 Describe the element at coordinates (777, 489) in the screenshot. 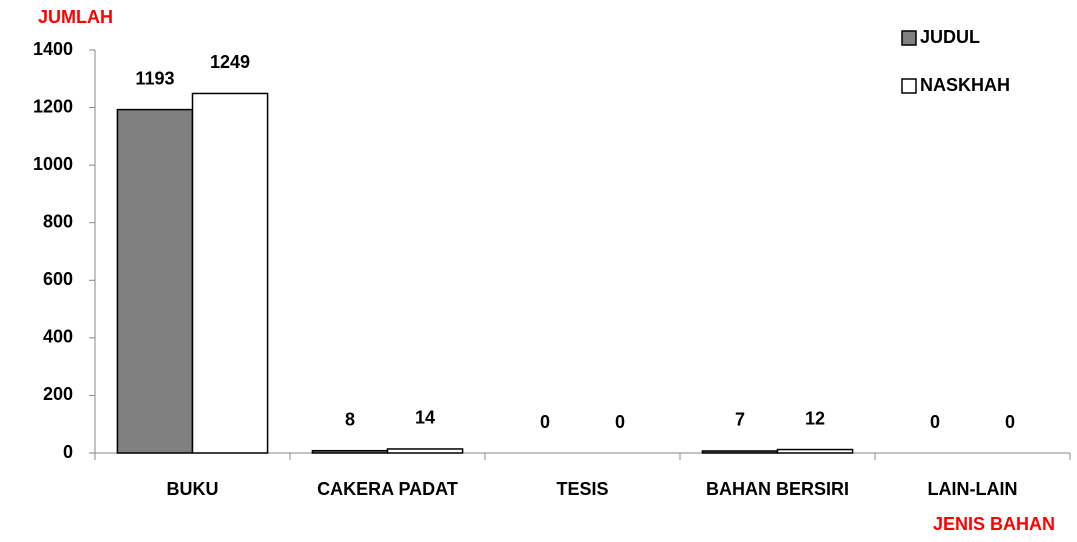

I see `x-tick-label: BAHAN BERSIRI` at that location.